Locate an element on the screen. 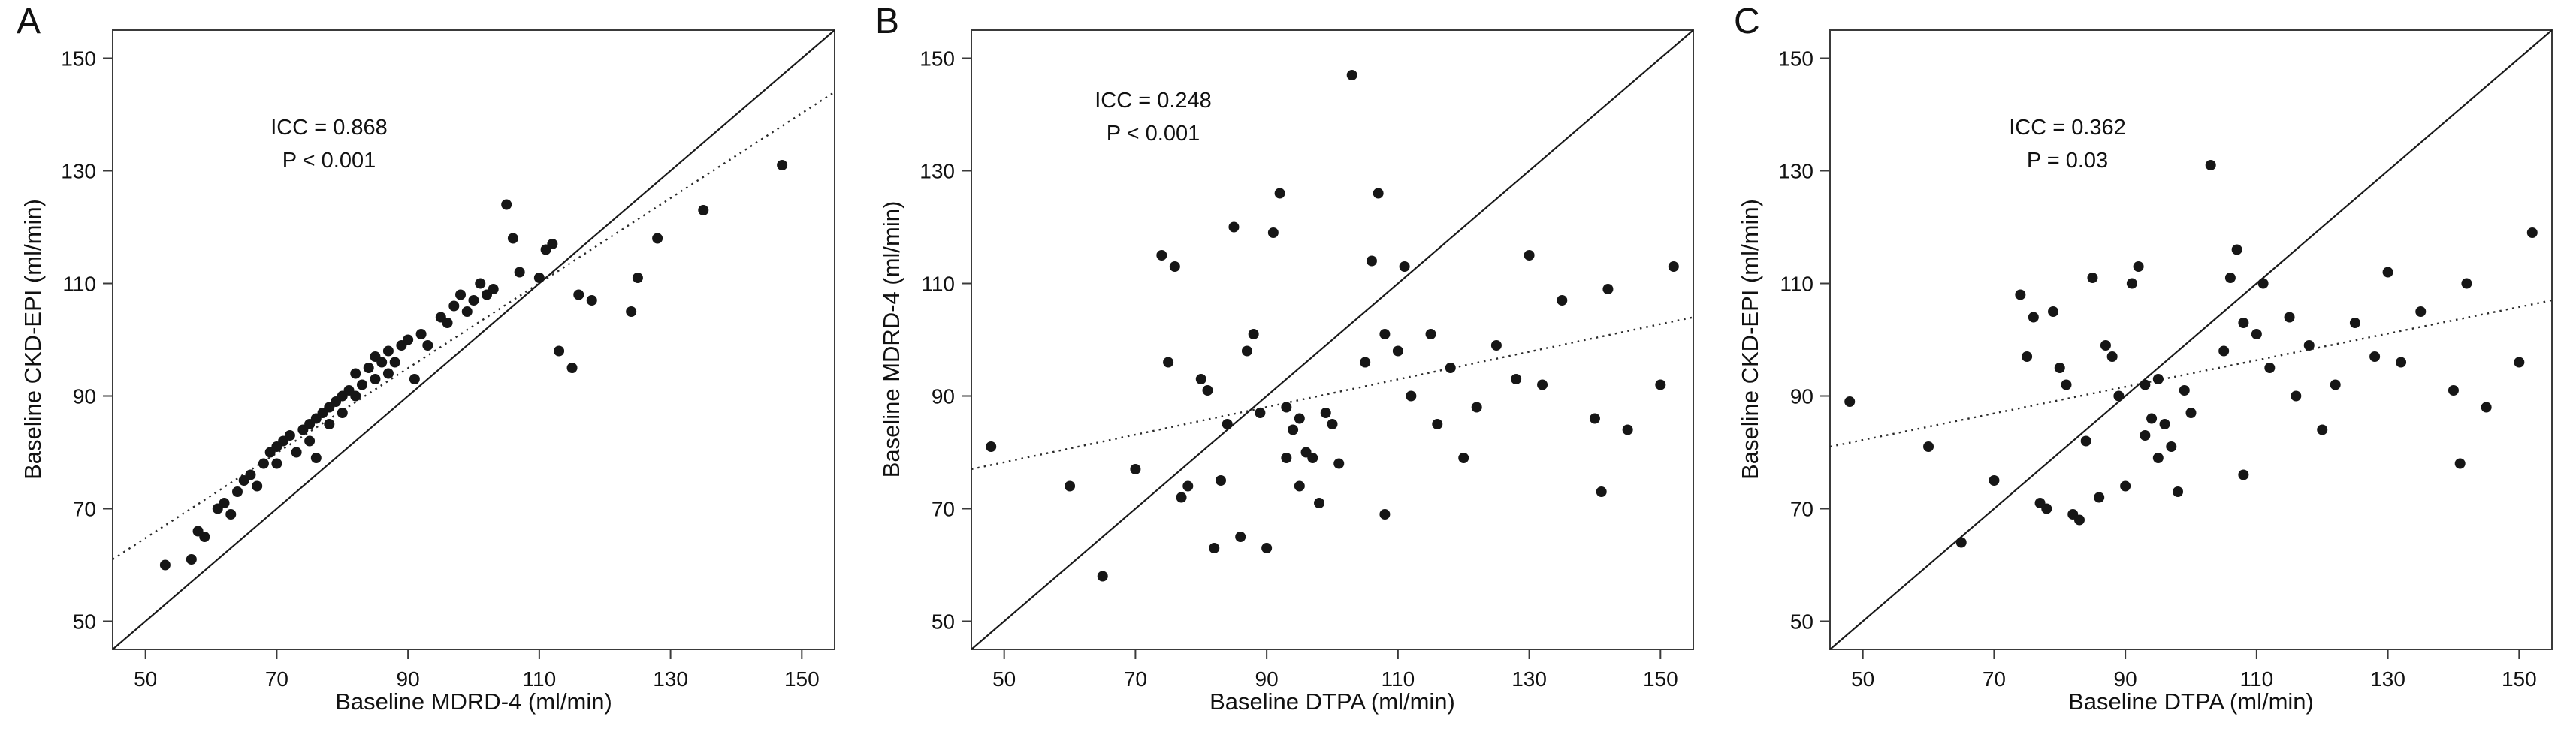 The height and width of the screenshot is (741, 2576). panel-a-icc-text: ICC = 0.868 is located at coordinates (329, 128).